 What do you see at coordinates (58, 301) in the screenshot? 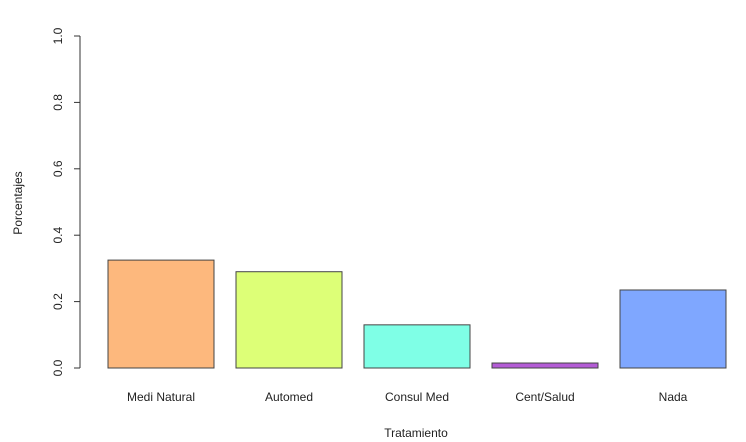
I see `y-tick-label: 0.2` at bounding box center [58, 301].